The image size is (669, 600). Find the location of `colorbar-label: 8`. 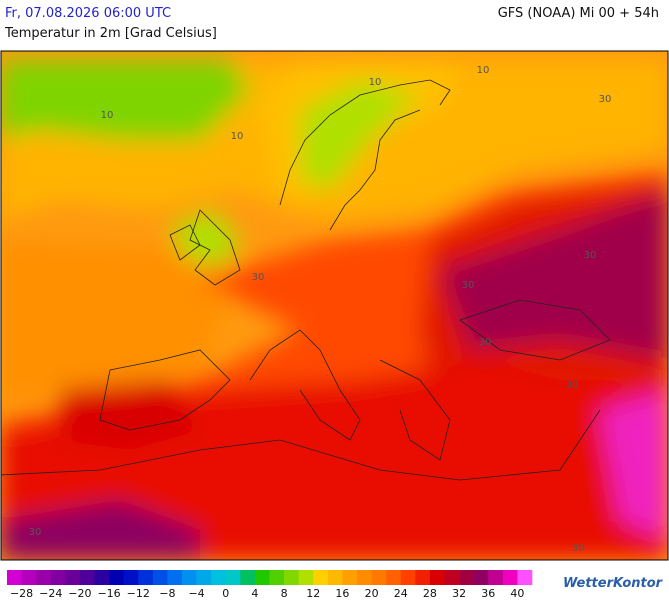

colorbar-label: 8 is located at coordinates (284, 593).